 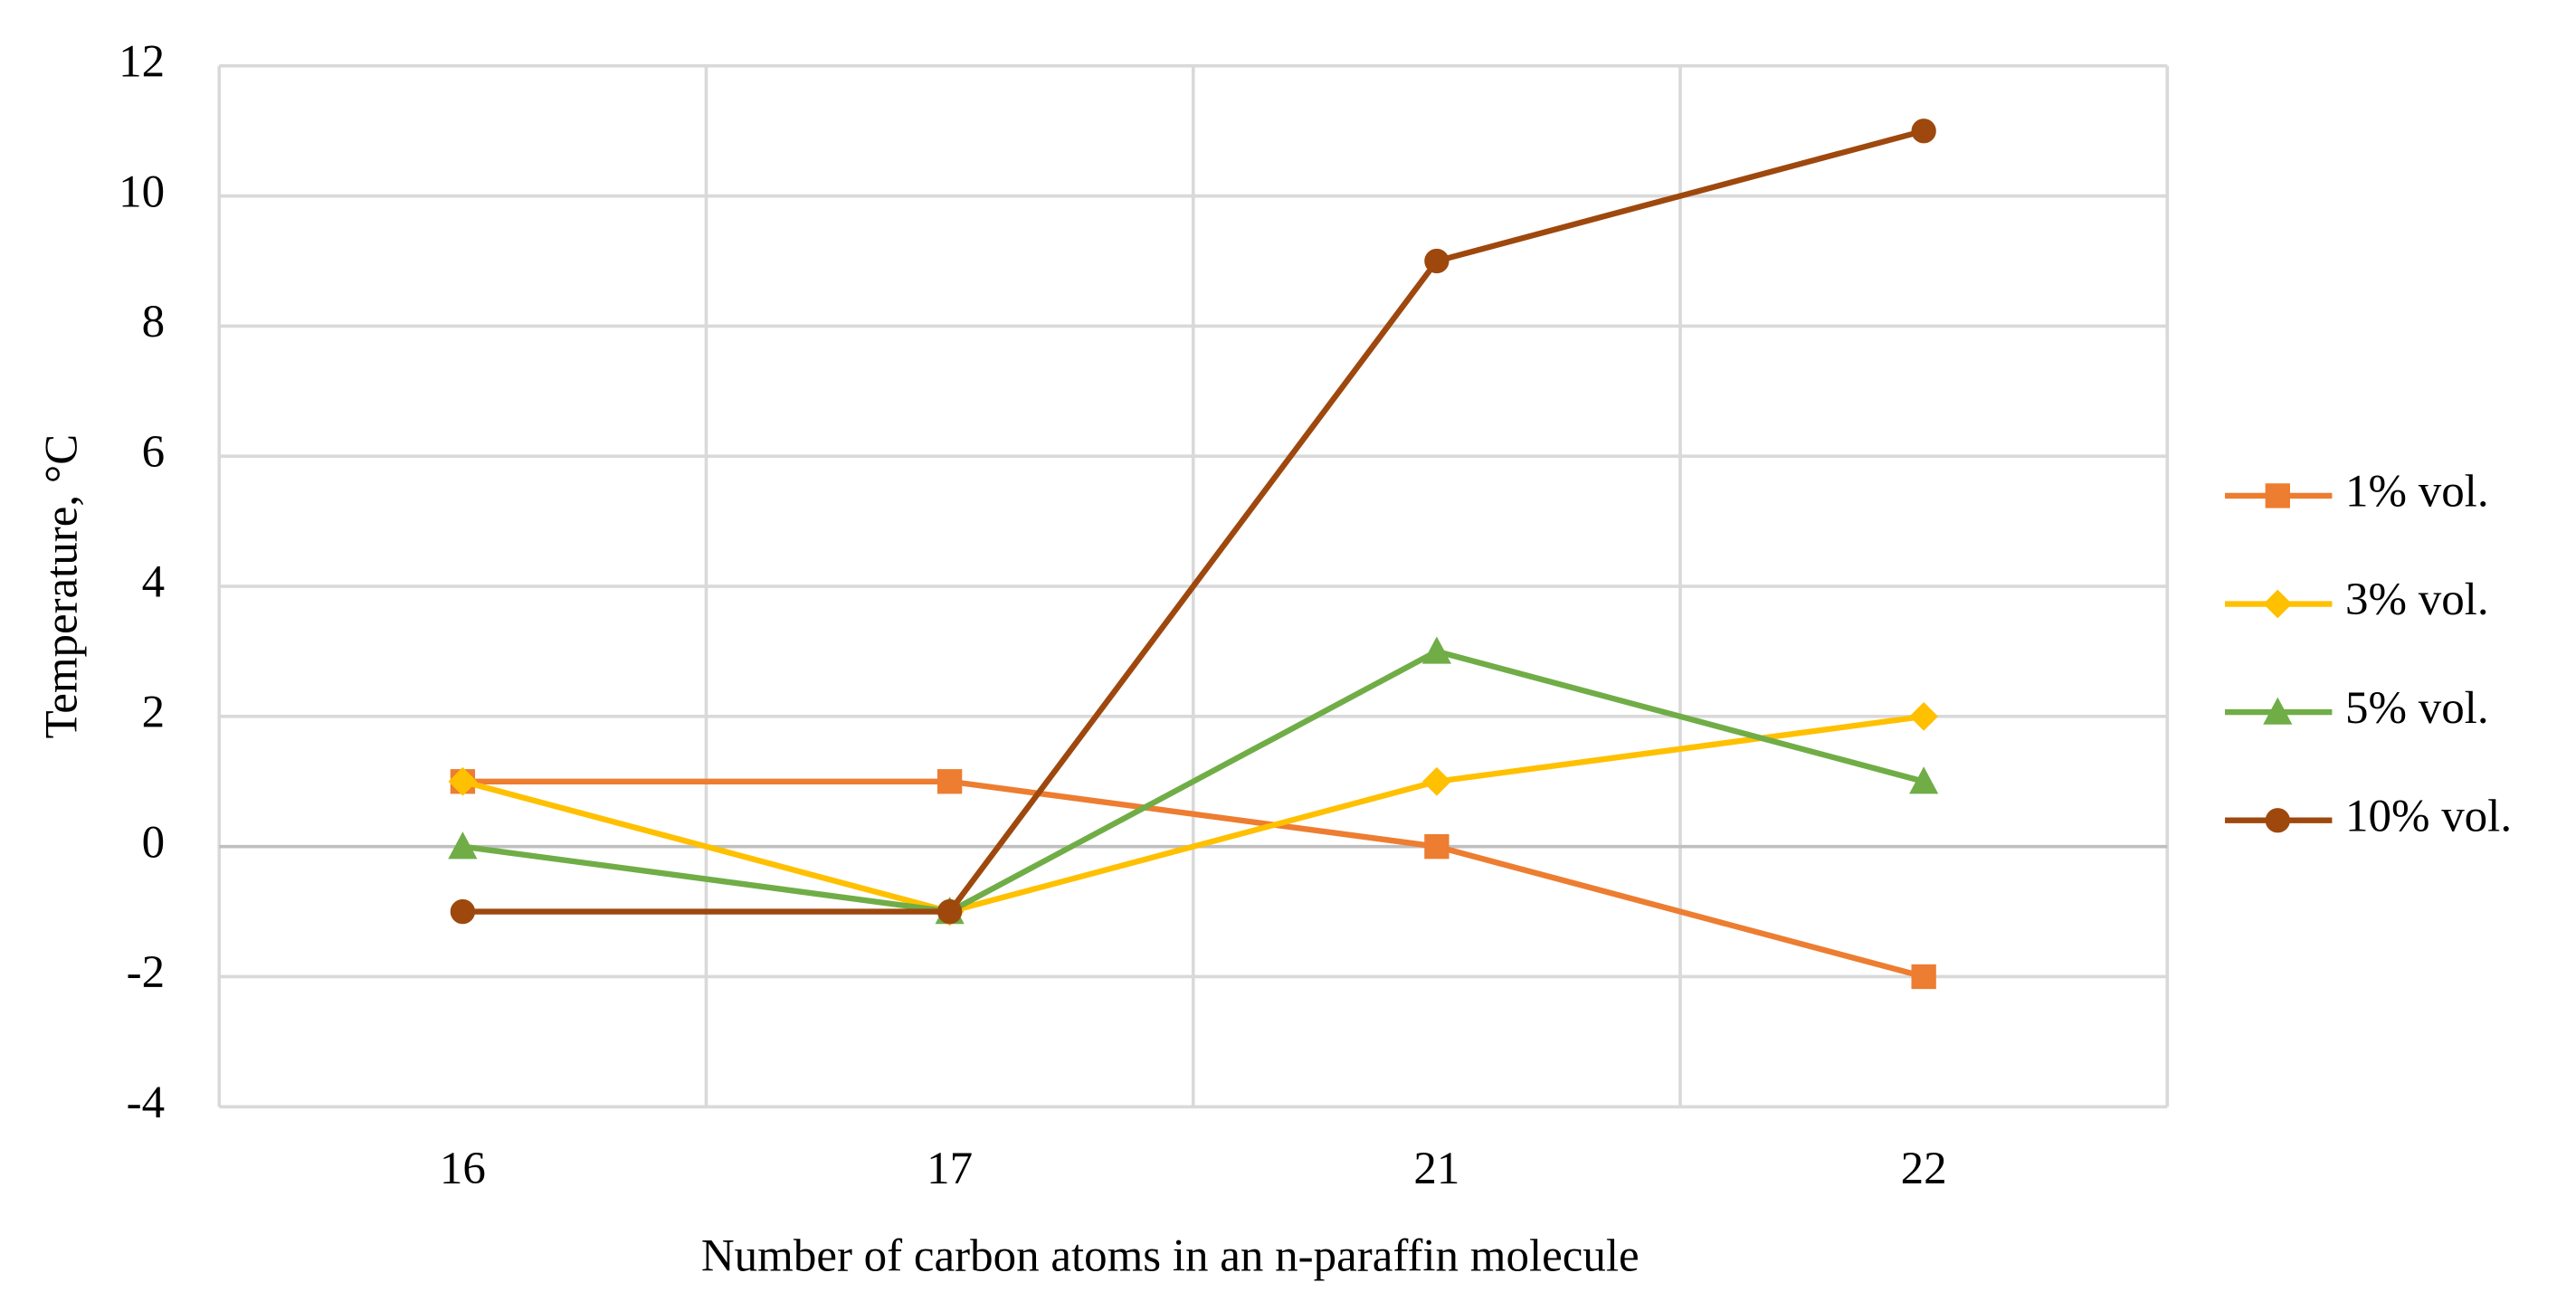 I want to click on y-tick-label: 10, so click(x=142, y=192).